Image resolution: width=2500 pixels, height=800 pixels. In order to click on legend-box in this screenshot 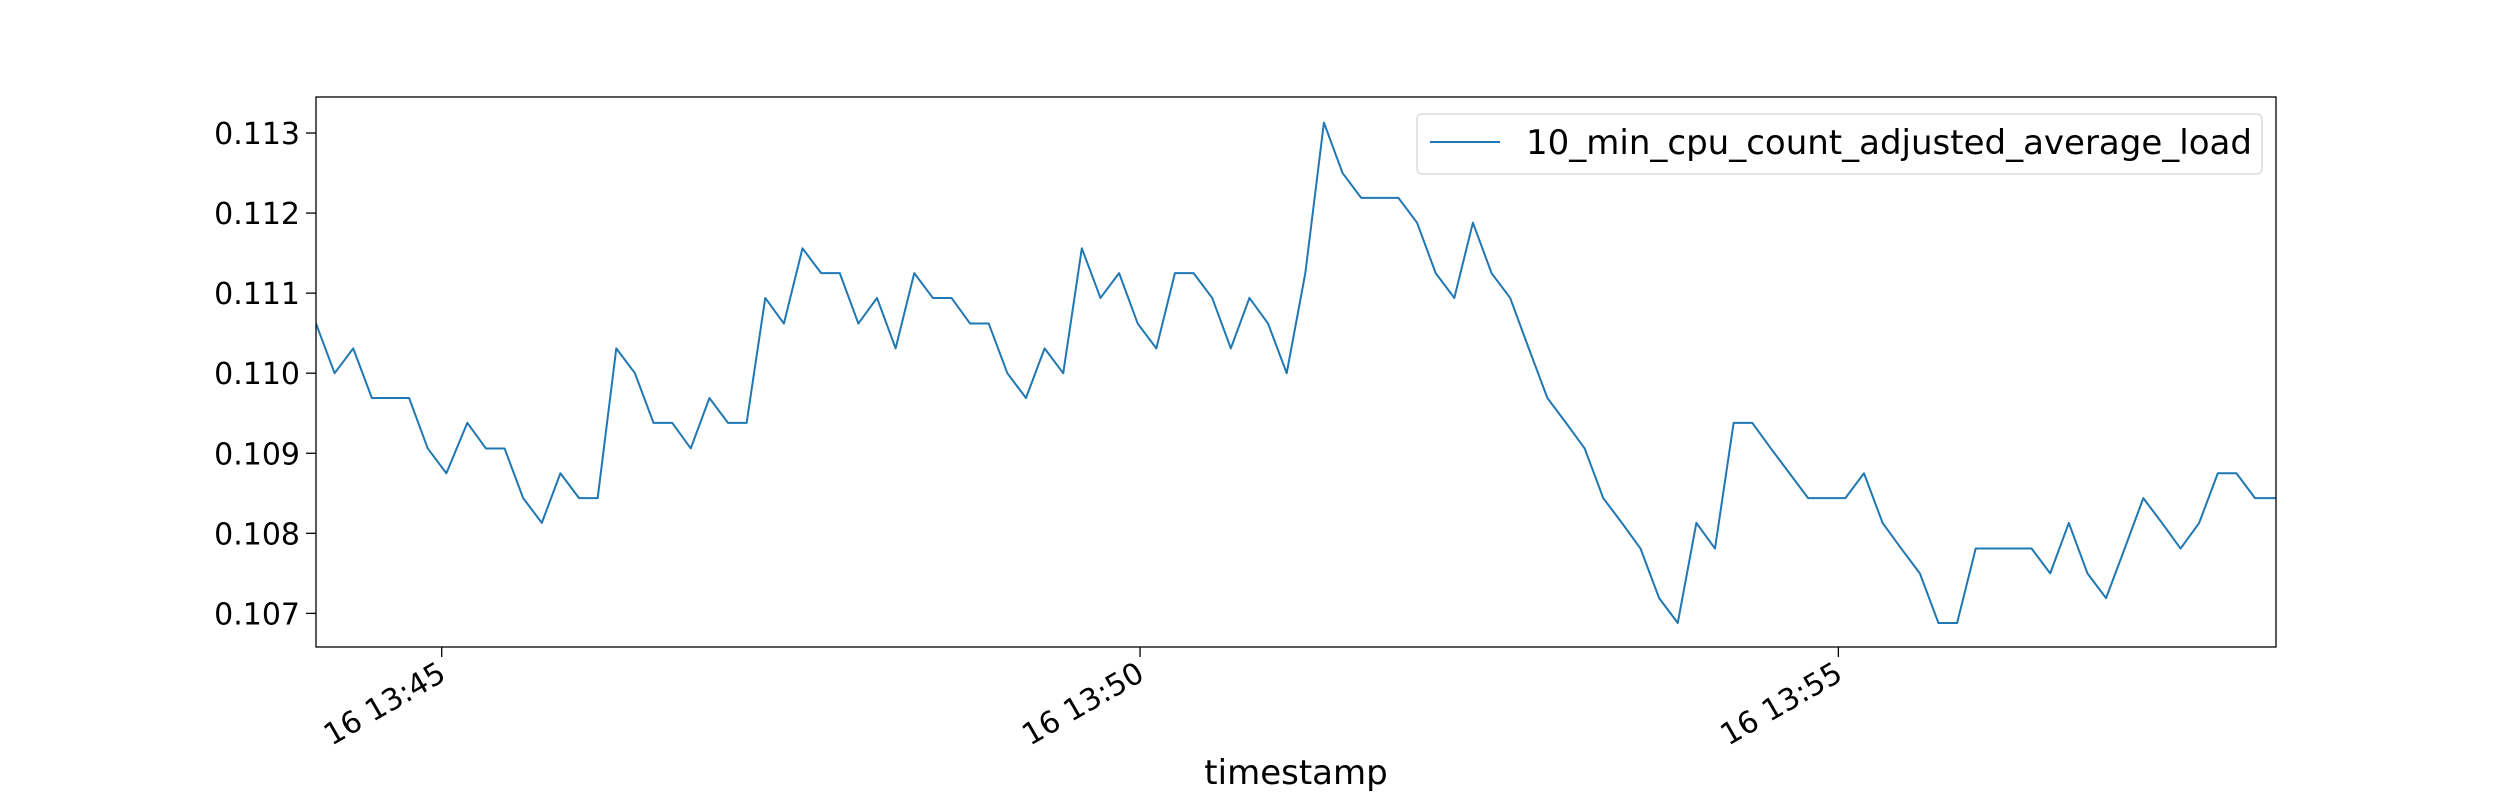, I will do `click(1839, 144)`.